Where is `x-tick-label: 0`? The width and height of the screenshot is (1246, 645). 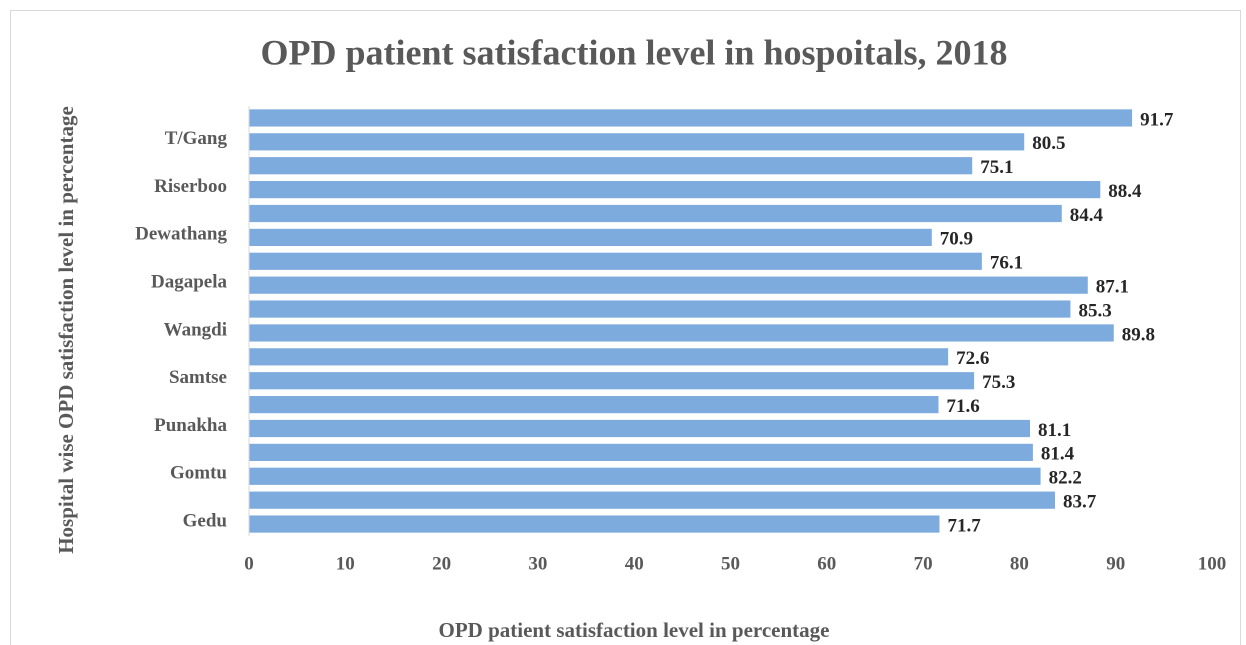 x-tick-label: 0 is located at coordinates (249, 563).